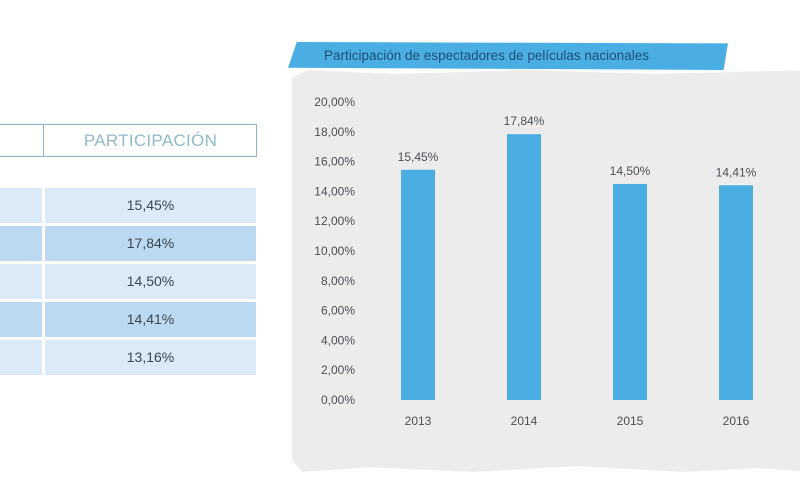 This screenshot has width=800, height=488. I want to click on table-row: 14,50%, so click(128, 281).